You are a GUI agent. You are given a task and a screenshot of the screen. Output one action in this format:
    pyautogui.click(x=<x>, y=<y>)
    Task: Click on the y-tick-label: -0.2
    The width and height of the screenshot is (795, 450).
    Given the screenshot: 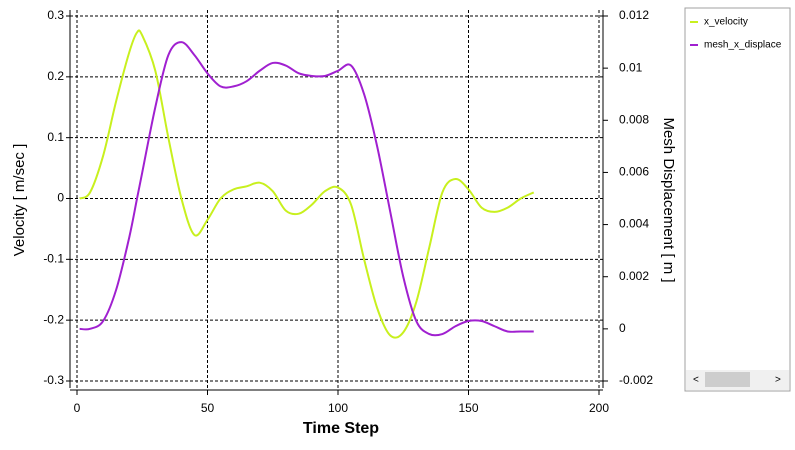 What is the action you would take?
    pyautogui.click(x=53, y=319)
    